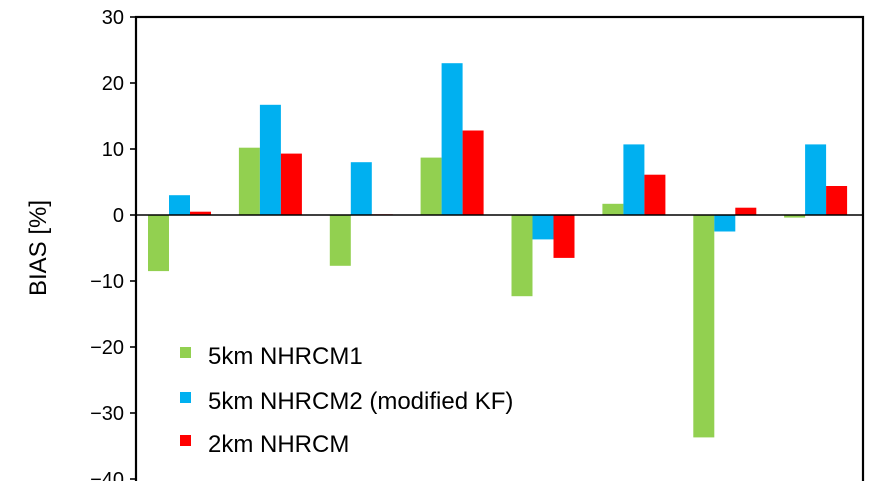 This screenshot has height=481, width=884. What do you see at coordinates (285, 356) in the screenshot?
I see `legend-label-1: 5km NHRCM1` at bounding box center [285, 356].